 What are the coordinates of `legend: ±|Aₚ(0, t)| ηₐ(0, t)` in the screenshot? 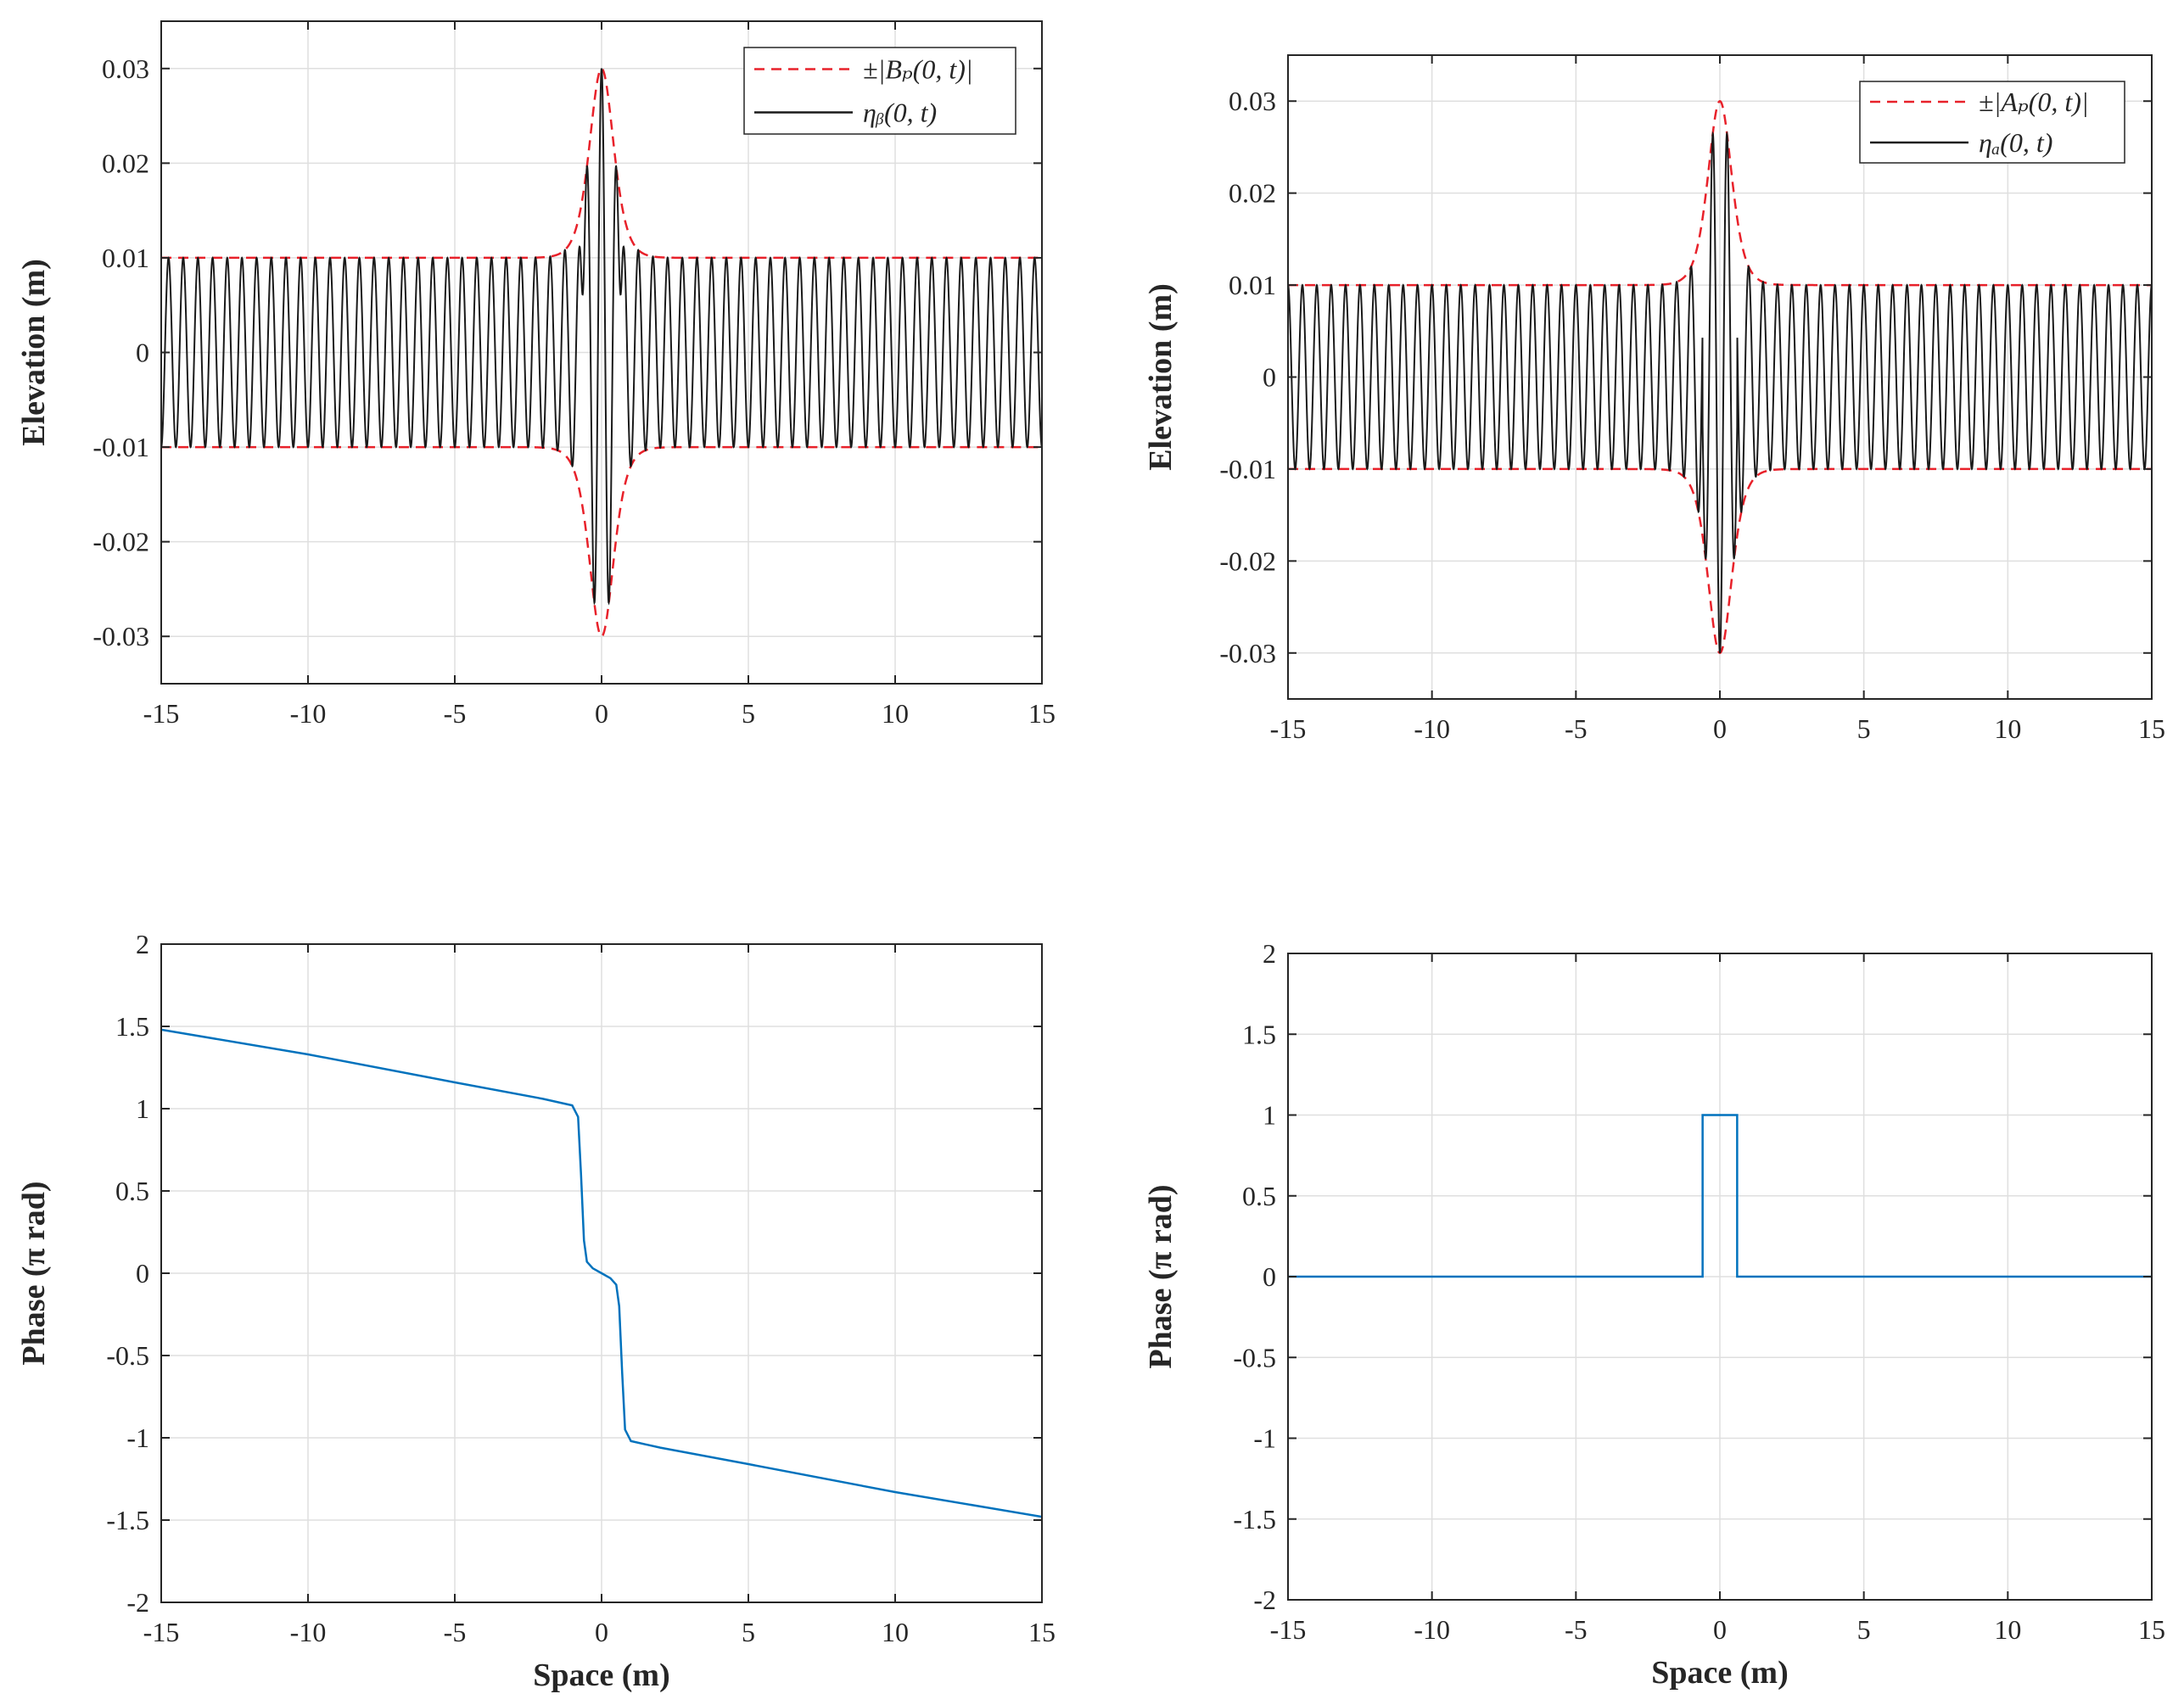 It's located at (1992, 123).